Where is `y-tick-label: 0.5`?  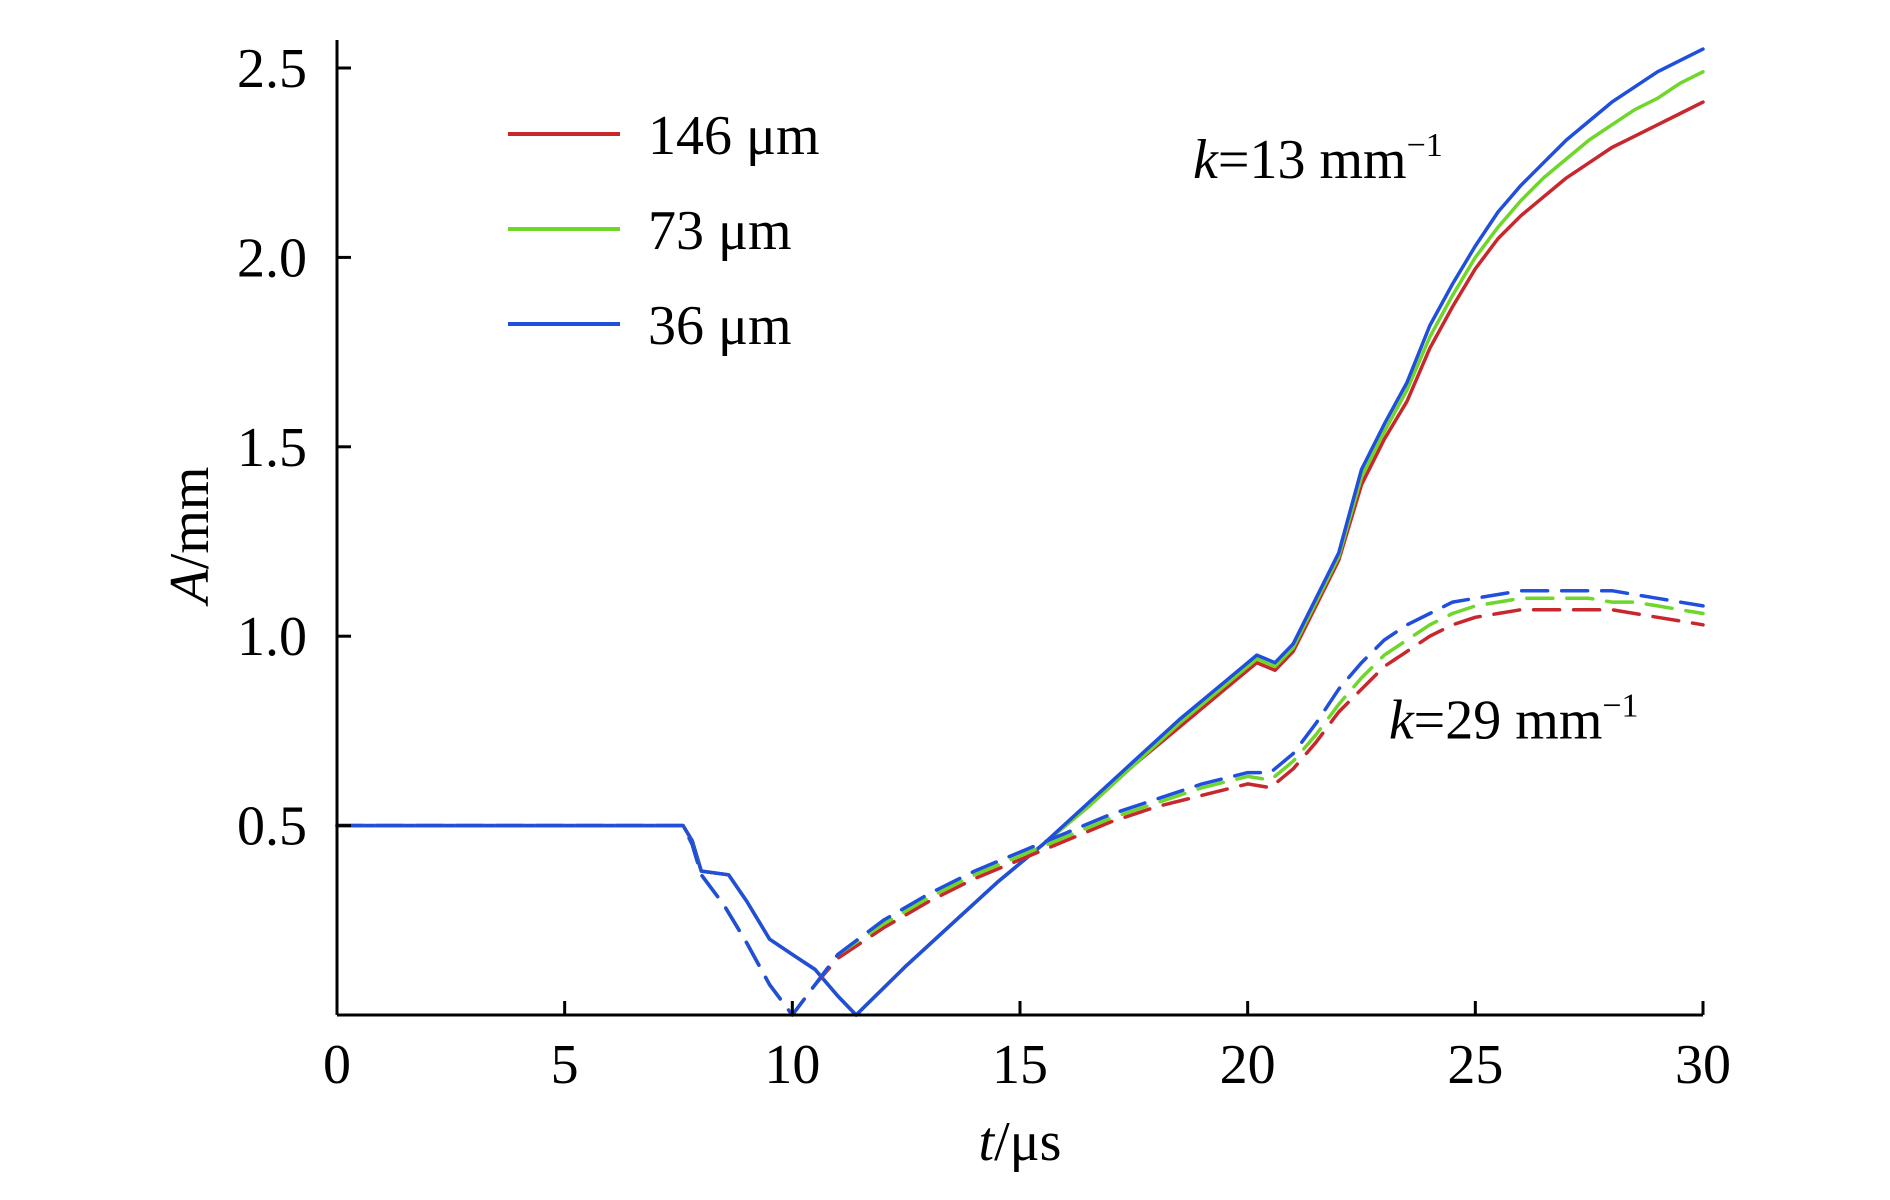 y-tick-label: 0.5 is located at coordinates (272, 827).